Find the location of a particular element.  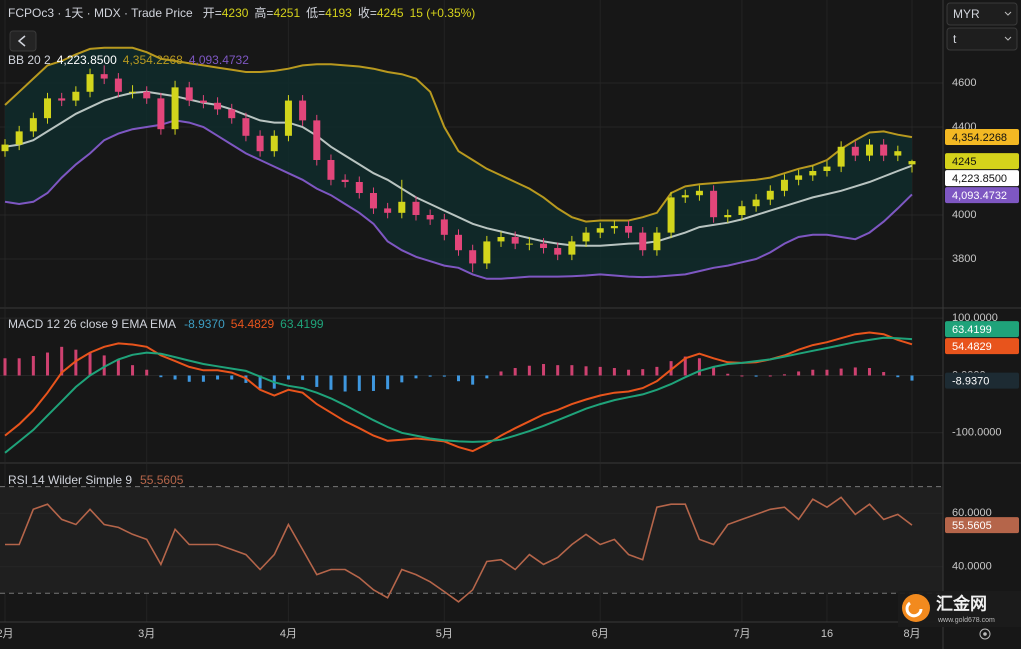

logo-name: 汇金网 is located at coordinates (961, 603).